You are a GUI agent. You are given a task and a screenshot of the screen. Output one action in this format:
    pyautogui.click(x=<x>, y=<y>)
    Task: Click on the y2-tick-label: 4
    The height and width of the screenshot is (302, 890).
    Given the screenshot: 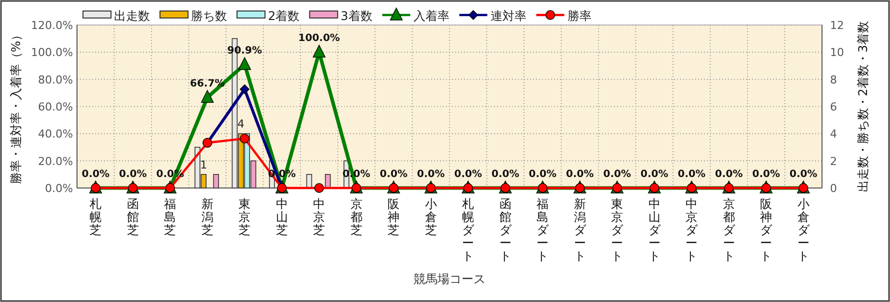 What is the action you would take?
    pyautogui.click(x=833, y=134)
    